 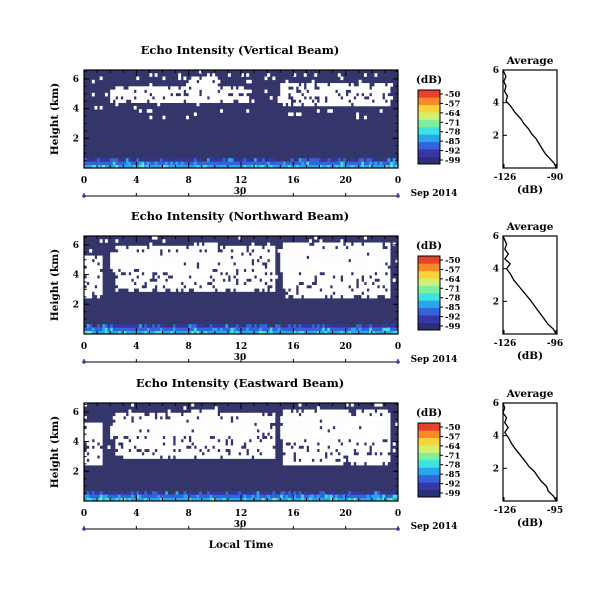 What do you see at coordinates (240, 383) in the screenshot?
I see `heatmap-title: Echo Intensity (Eastward Beam)` at bounding box center [240, 383].